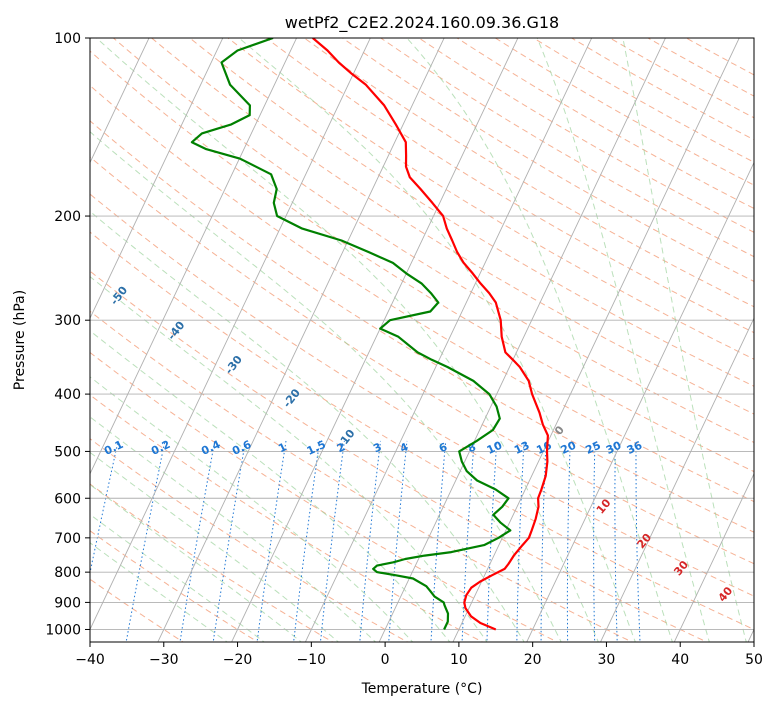  I want to click on y-tick-label: 600, so click(67, 499).